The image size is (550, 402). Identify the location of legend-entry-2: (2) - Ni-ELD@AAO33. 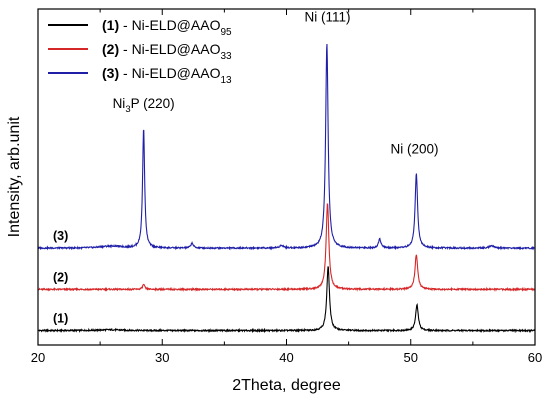
(140, 51).